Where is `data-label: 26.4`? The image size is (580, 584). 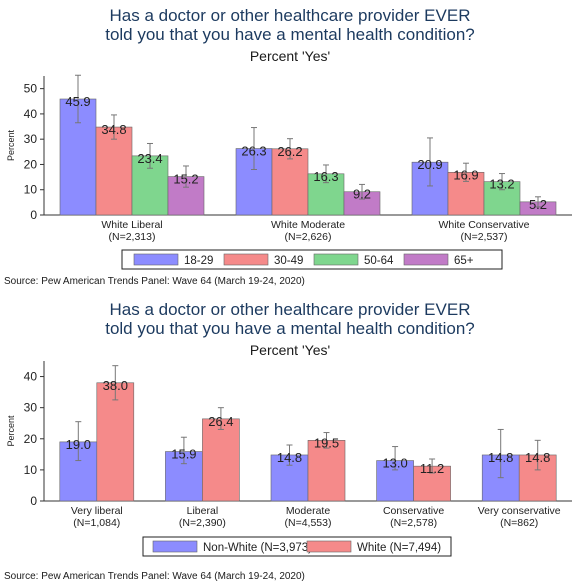
data-label: 26.4 is located at coordinates (220, 421).